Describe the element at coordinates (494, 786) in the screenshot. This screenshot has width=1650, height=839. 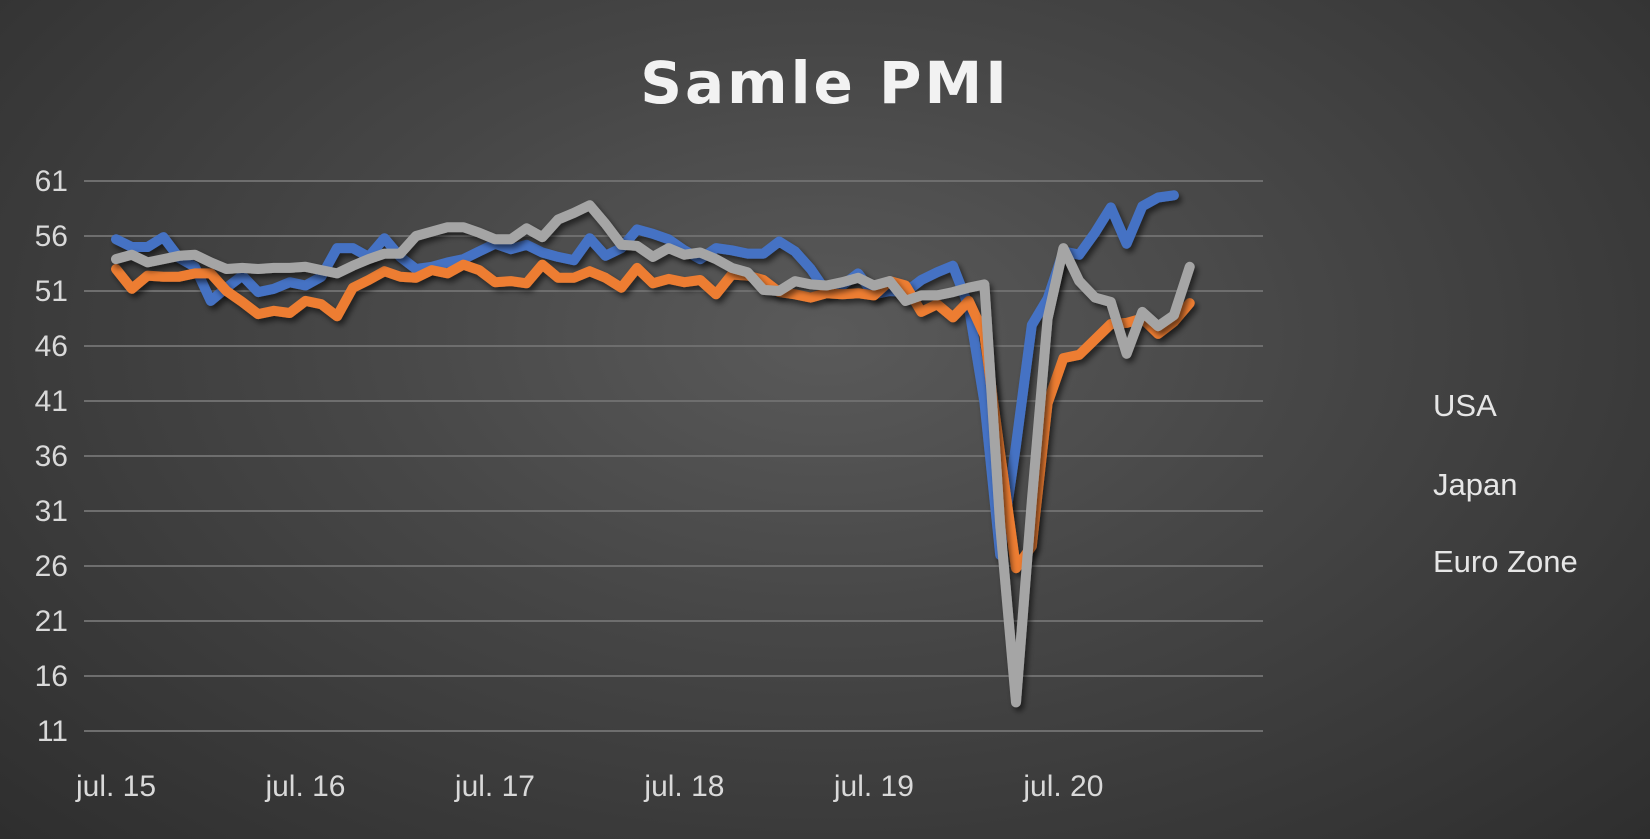
I see `x-tick-label: jul. 17` at that location.